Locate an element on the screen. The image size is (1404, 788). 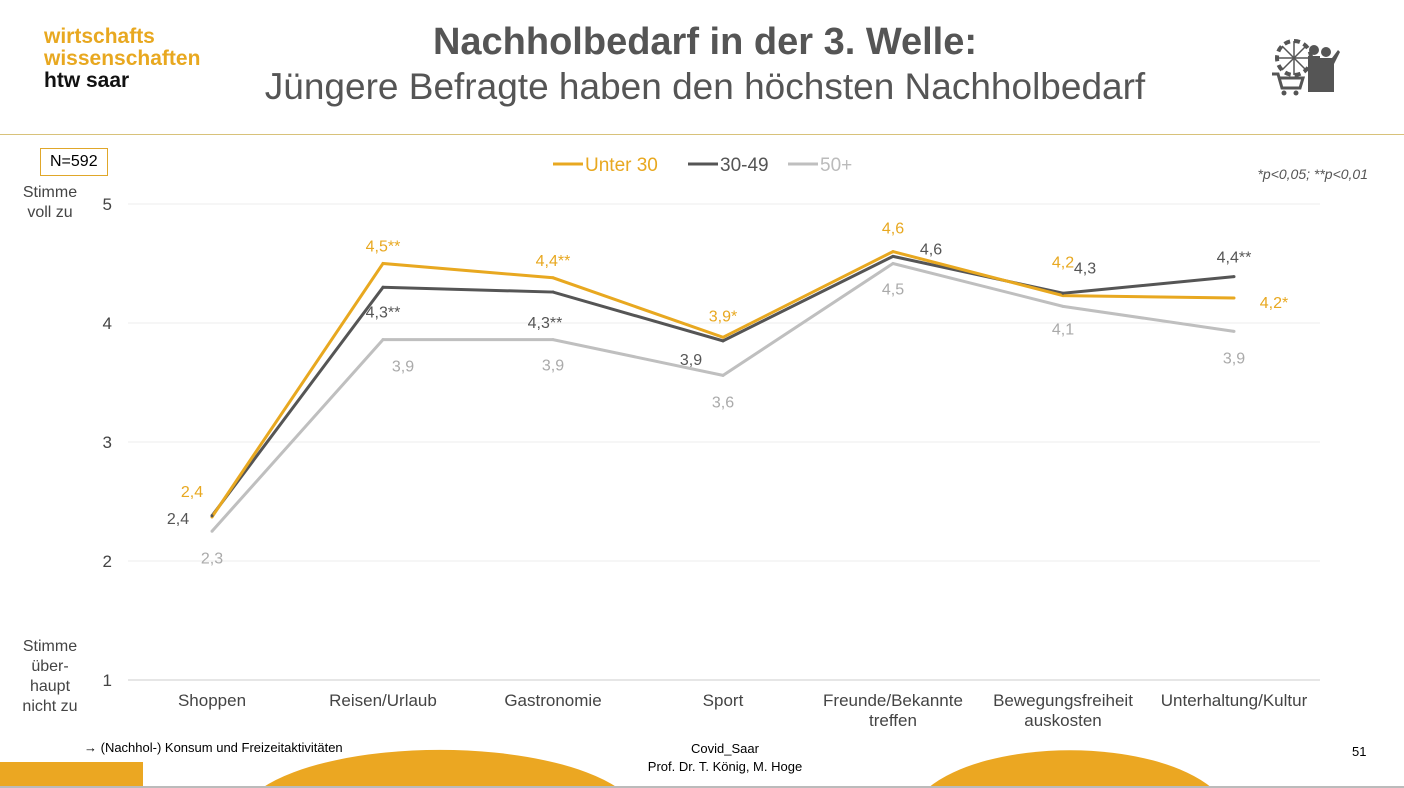
data-label: 4,1 is located at coordinates (1063, 329).